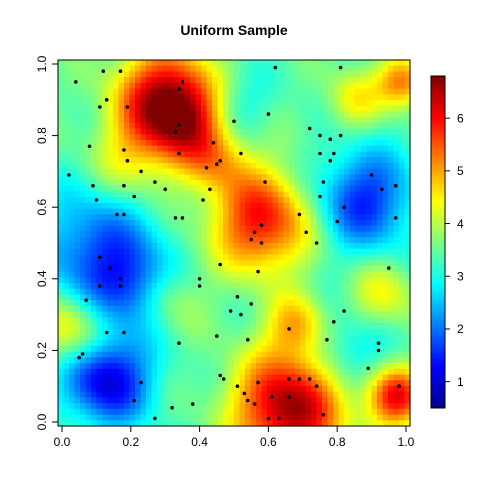 This screenshot has width=500, height=500. What do you see at coordinates (406, 442) in the screenshot?
I see `x-tick-label: 1.0` at bounding box center [406, 442].